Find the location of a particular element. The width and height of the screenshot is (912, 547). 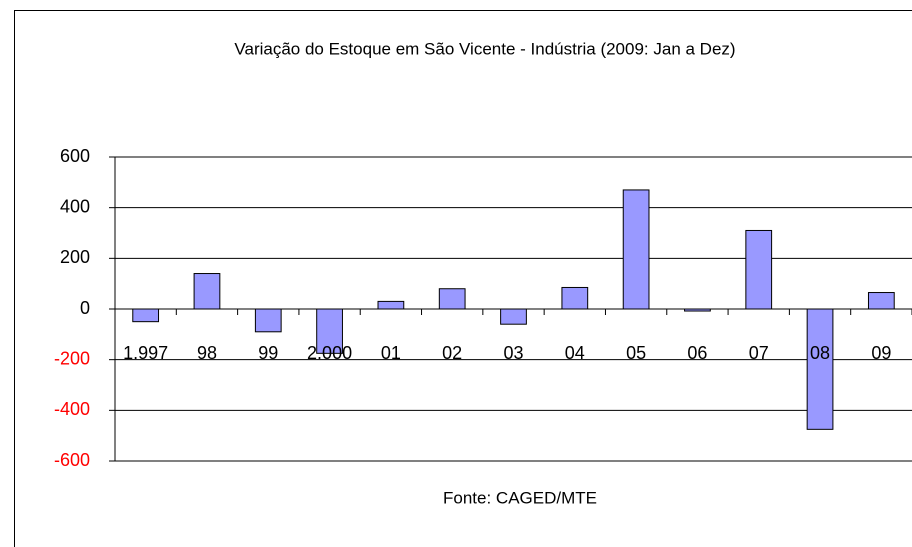

y-tick-label: -200 is located at coordinates (72, 358).